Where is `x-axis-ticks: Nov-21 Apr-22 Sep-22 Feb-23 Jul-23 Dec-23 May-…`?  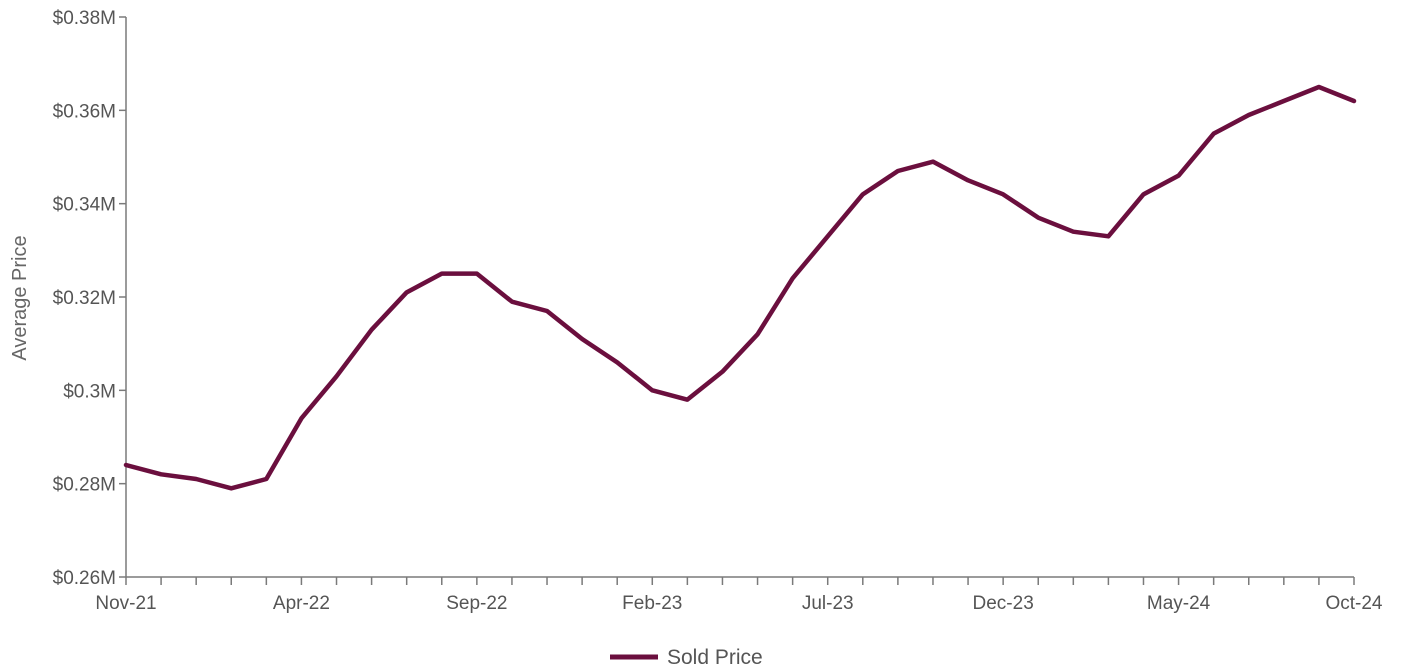 x-axis-ticks: Nov-21 Apr-22 Sep-22 Feb-23 Jul-23 Dec-23 May-… is located at coordinates (739, 595).